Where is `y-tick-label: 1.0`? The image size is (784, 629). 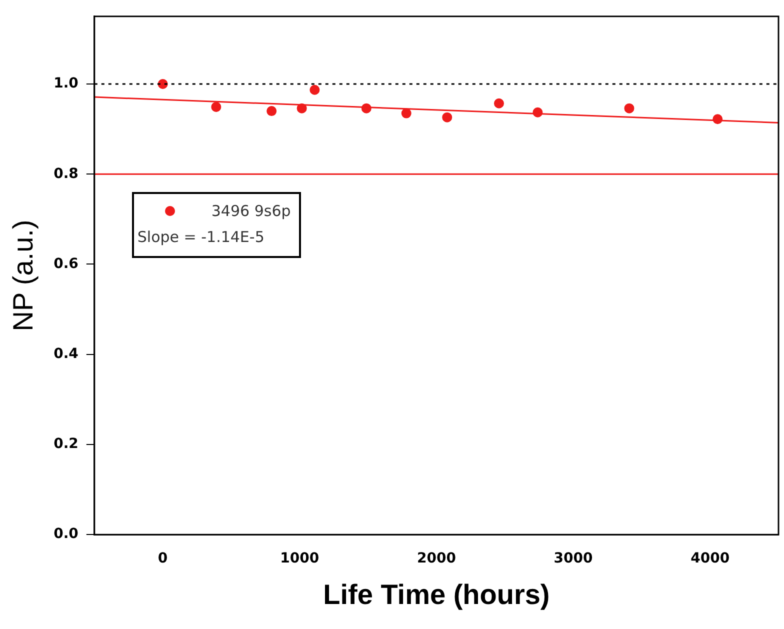 y-tick-label: 1.0 is located at coordinates (66, 84).